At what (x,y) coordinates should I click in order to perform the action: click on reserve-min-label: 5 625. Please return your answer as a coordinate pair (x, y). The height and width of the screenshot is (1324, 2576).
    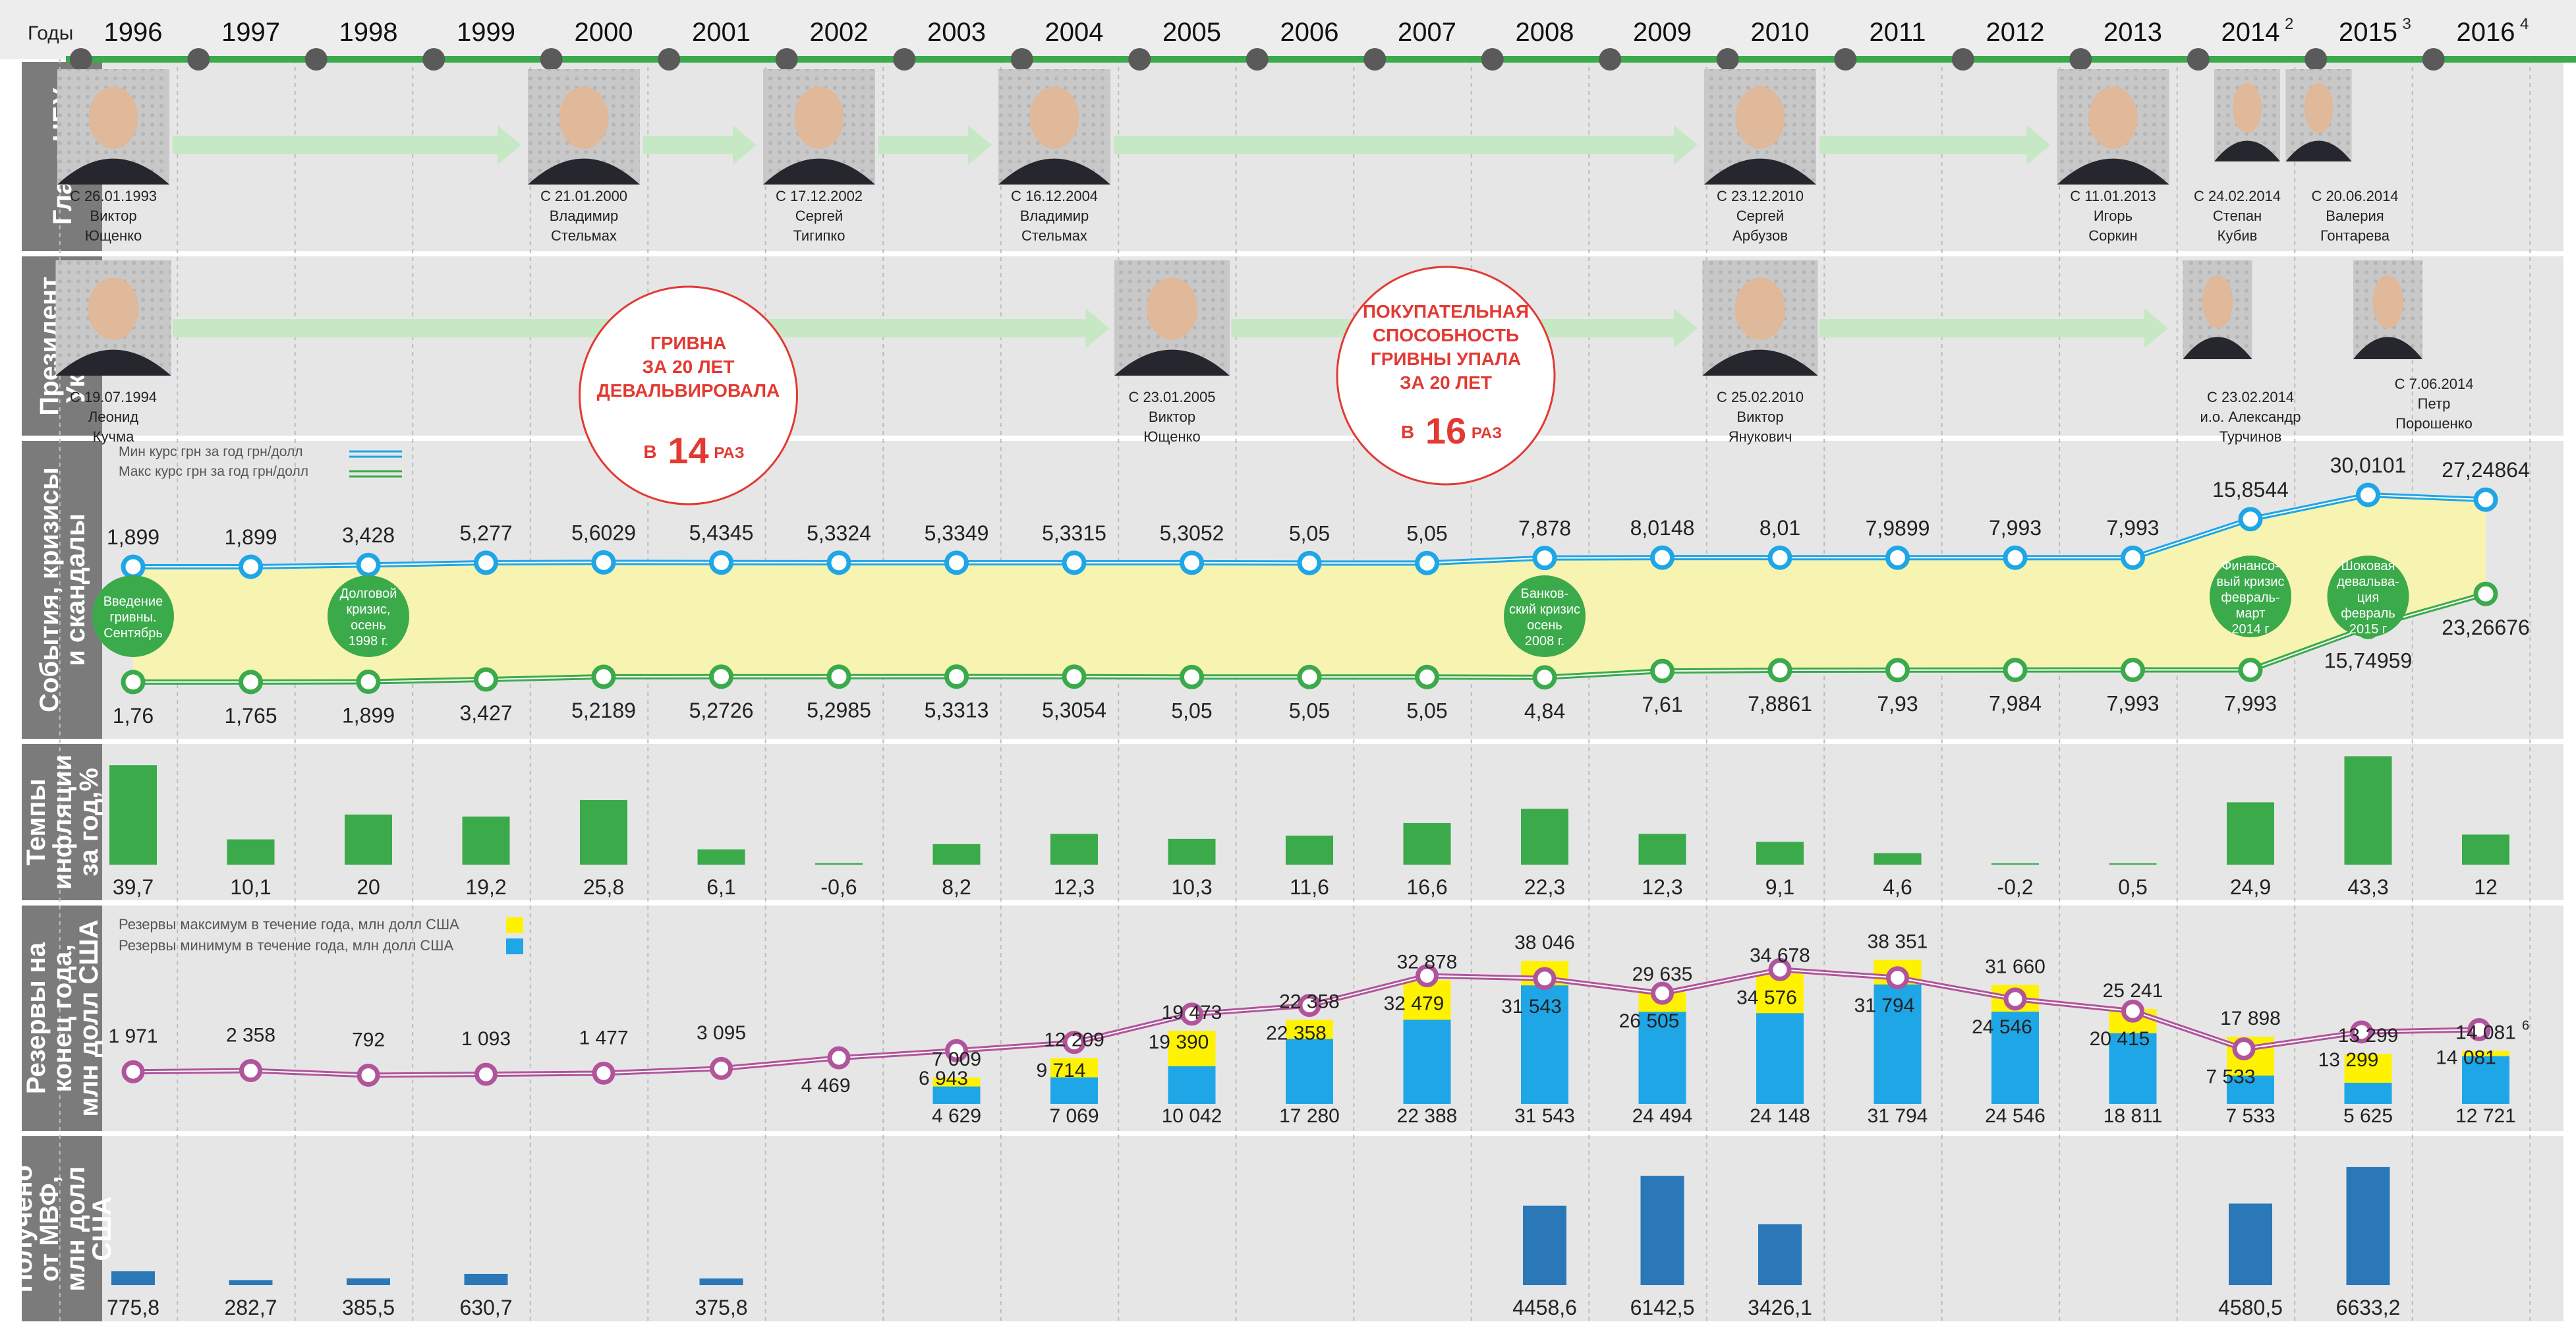
    Looking at the image, I should click on (2368, 1116).